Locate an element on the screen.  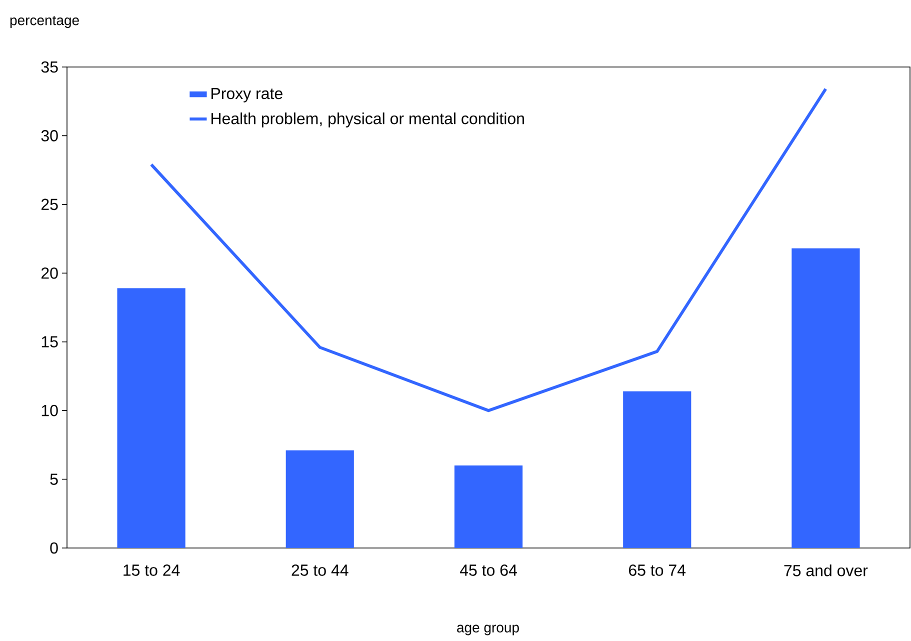
y-tick-label: 25 is located at coordinates (49, 204).